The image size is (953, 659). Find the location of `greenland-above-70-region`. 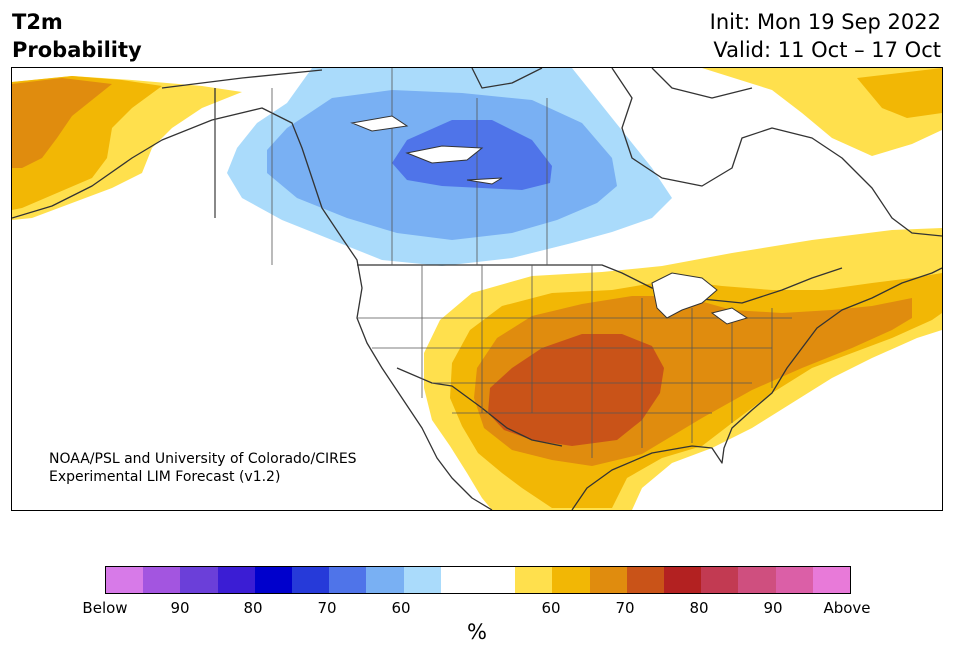

greenland-above-70-region is located at coordinates (899, 93).